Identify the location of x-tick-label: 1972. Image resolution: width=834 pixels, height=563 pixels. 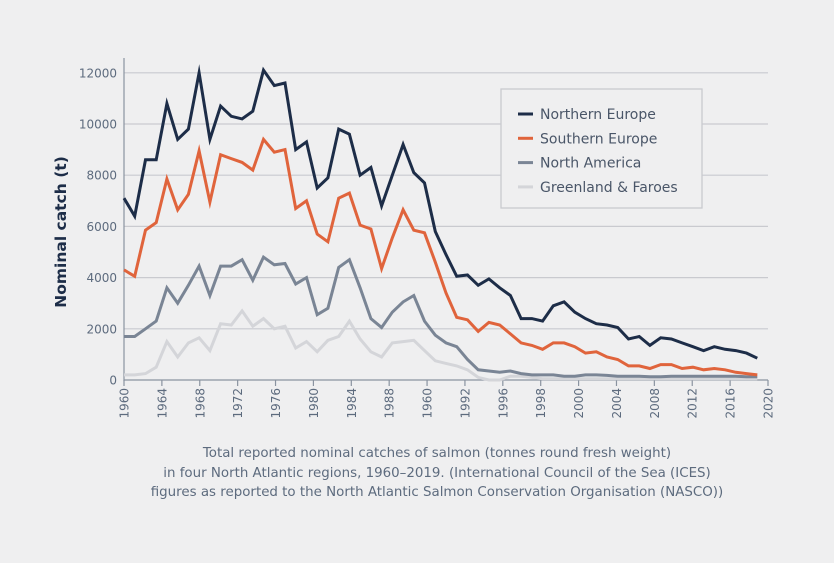
(238, 403).